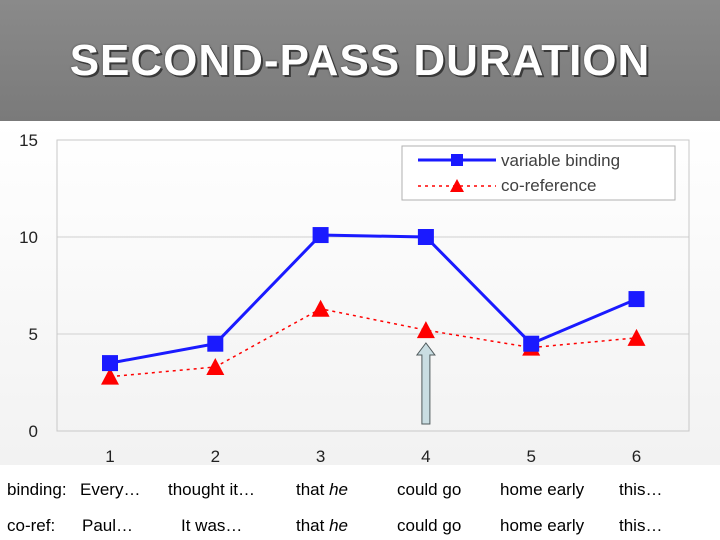 Image resolution: width=720 pixels, height=540 pixels. Describe the element at coordinates (548, 185) in the screenshot. I see `legend-label-co-reference: co-reference` at that location.